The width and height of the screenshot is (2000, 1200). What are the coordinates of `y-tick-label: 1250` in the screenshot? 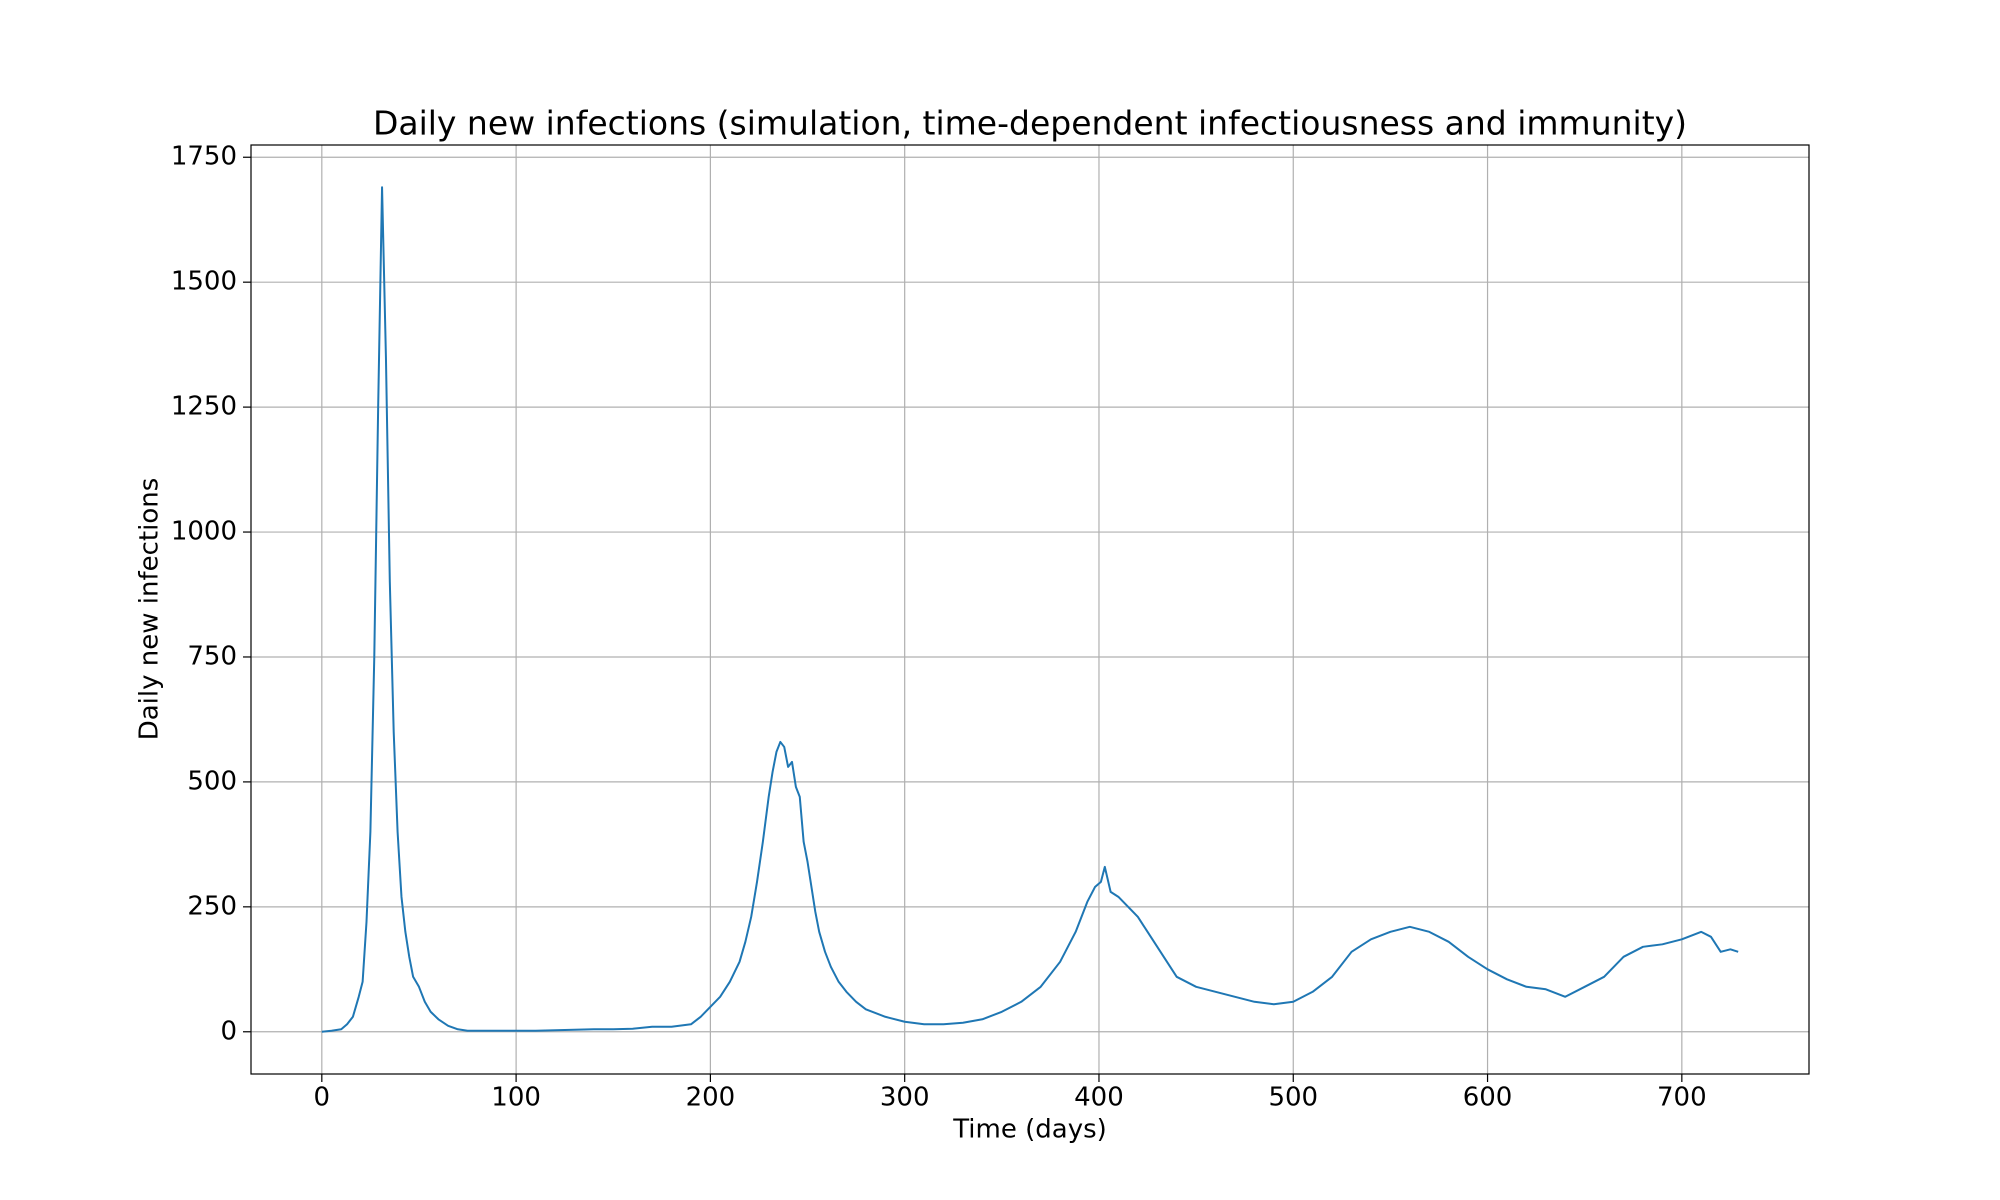 It's located at (204, 407).